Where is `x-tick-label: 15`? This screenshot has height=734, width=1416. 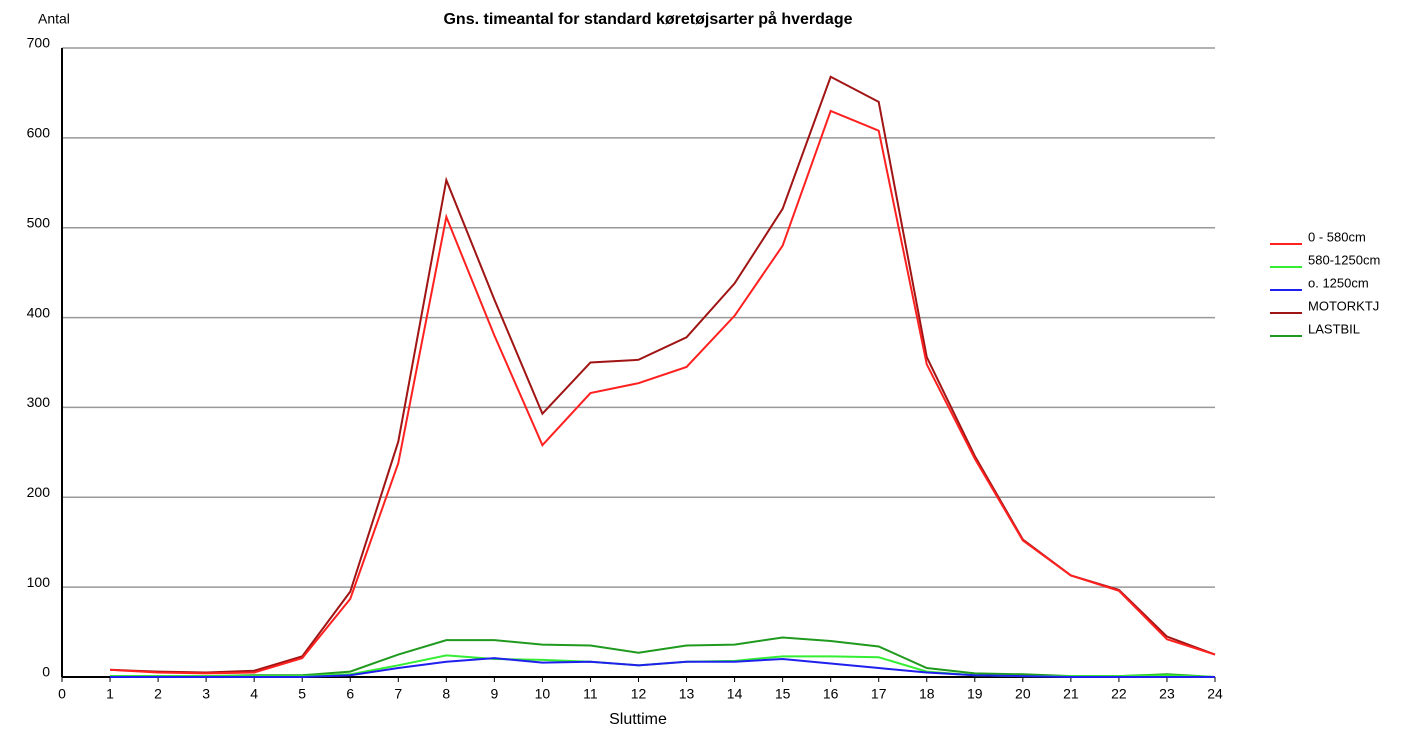
x-tick-label: 15 is located at coordinates (783, 694).